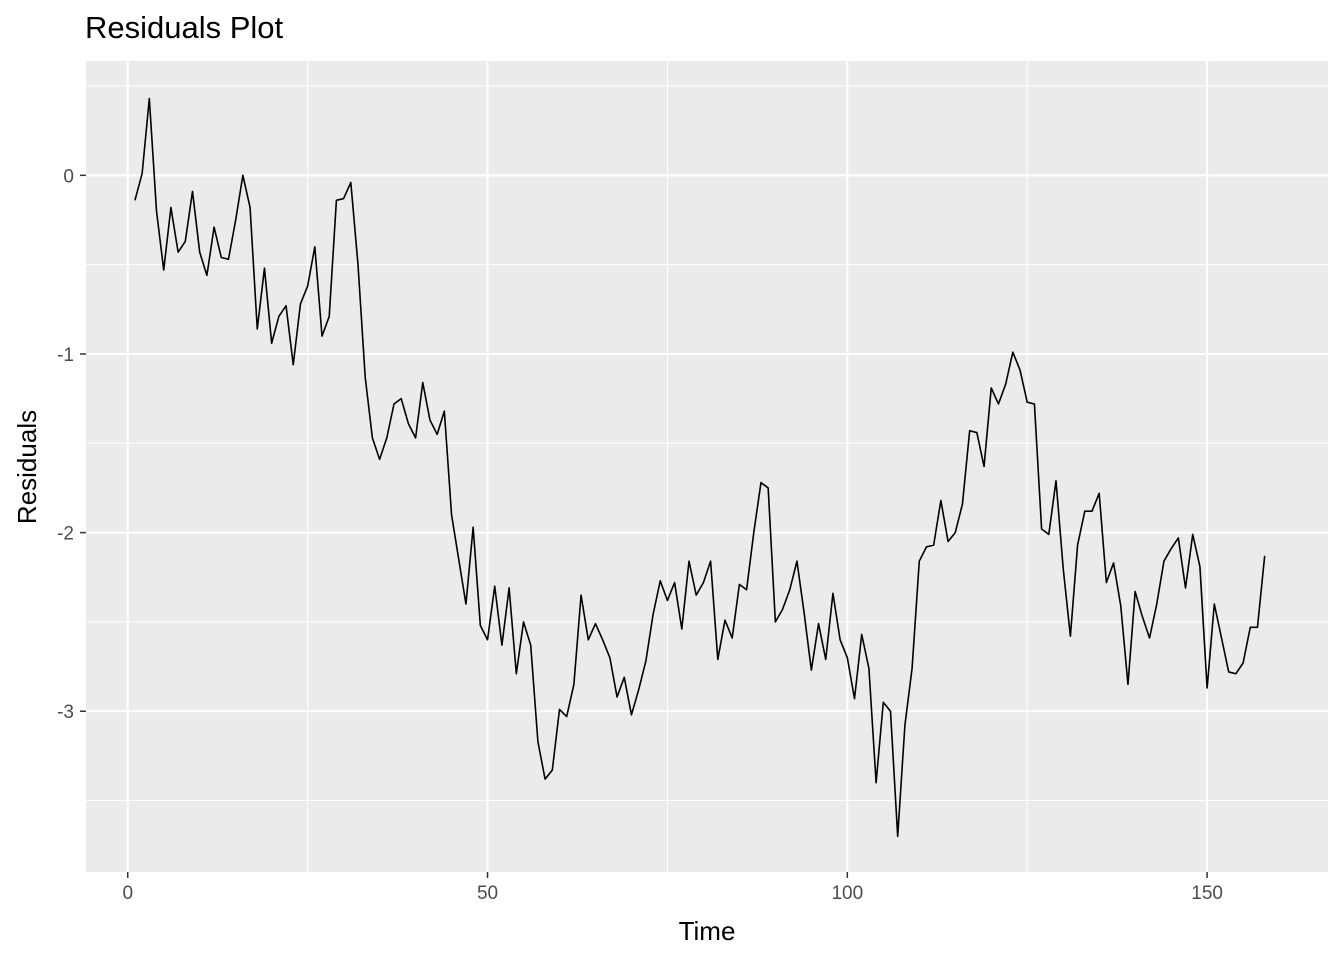 Image resolution: width=1344 pixels, height=960 pixels. What do you see at coordinates (27, 467) in the screenshot?
I see `y-axis-title: Residuals` at bounding box center [27, 467].